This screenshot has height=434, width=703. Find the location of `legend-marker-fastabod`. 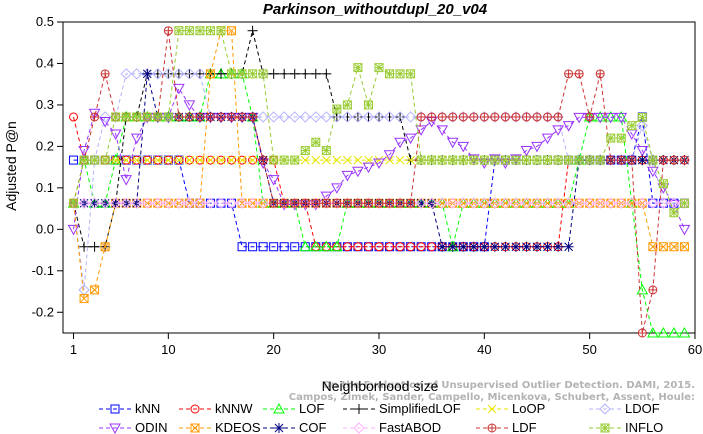

legend-marker-fastabod is located at coordinates (359, 428).